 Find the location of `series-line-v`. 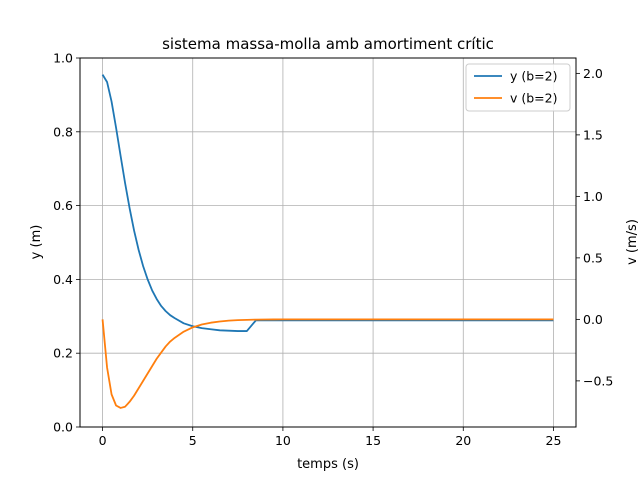

series-line-v is located at coordinates (327, 363).